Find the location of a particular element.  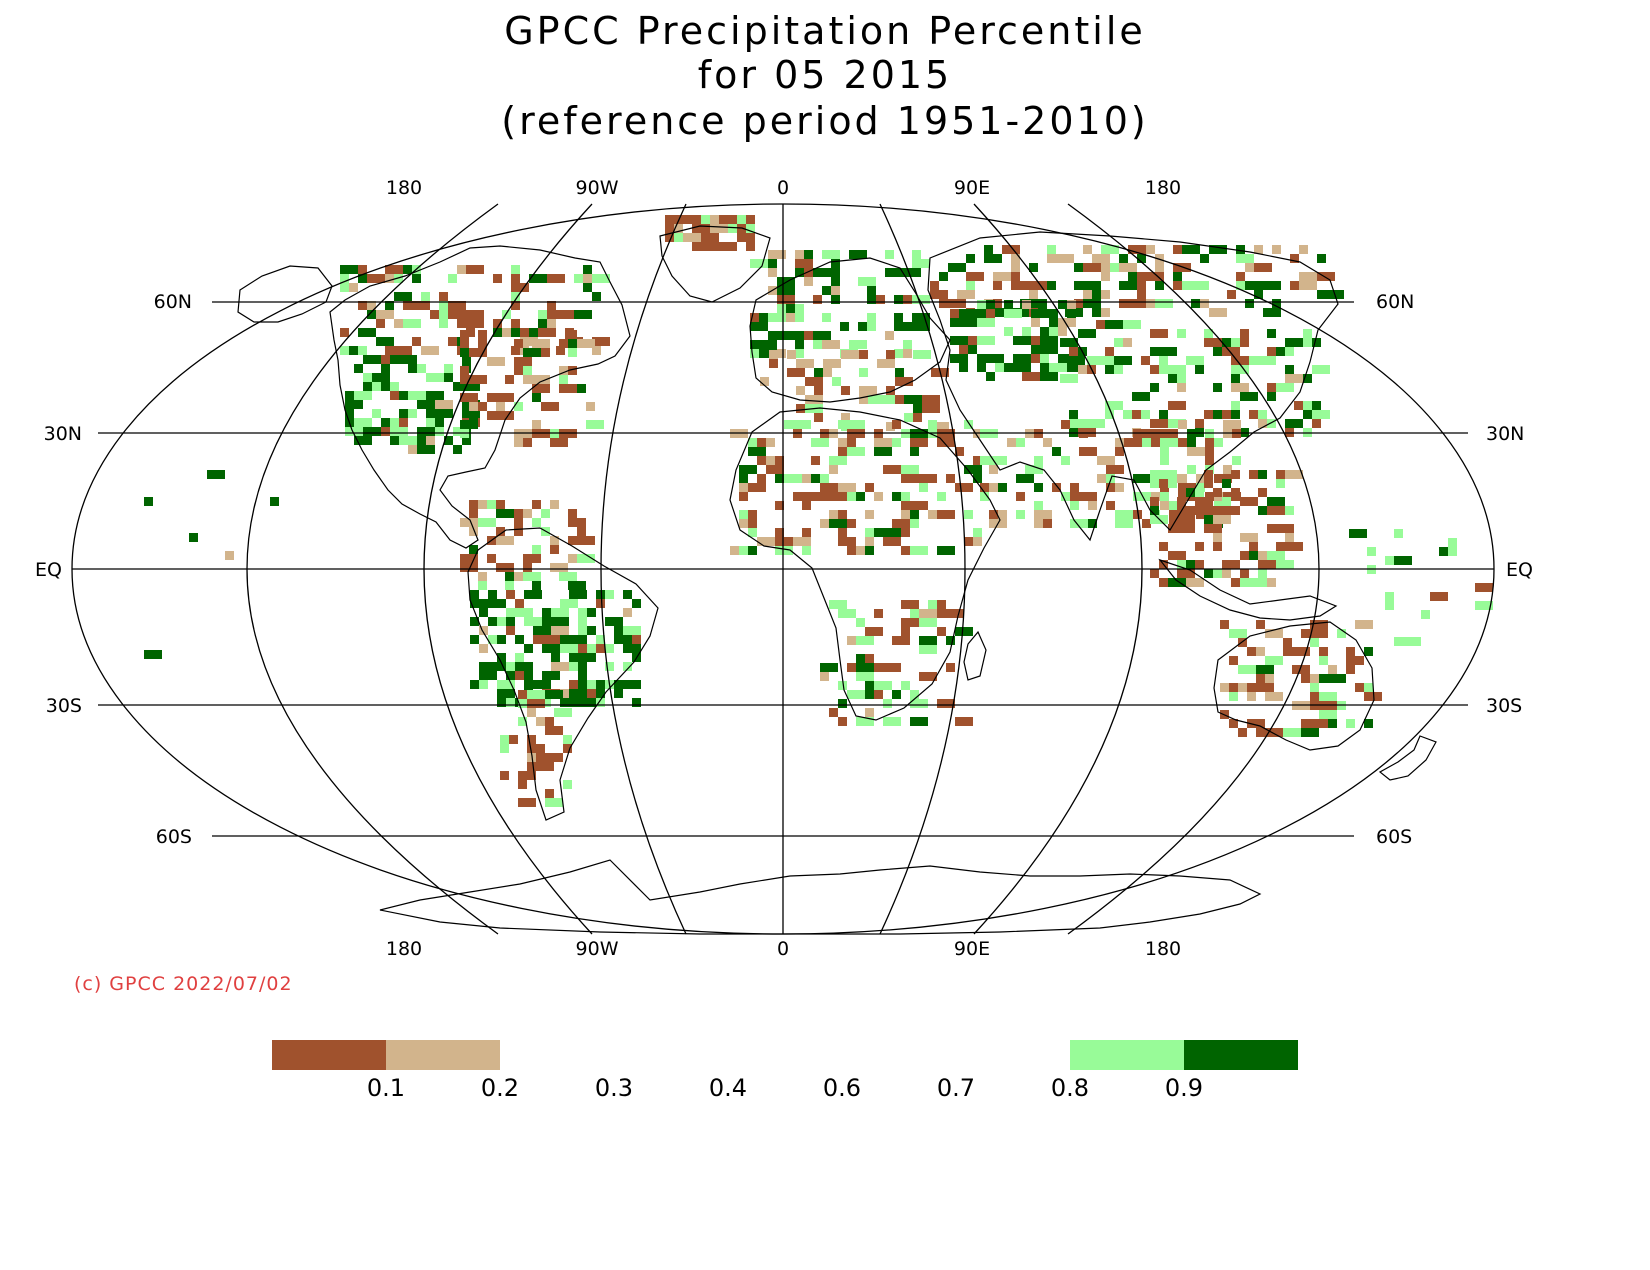

title-line-3: (reference period 1951-2010) is located at coordinates (824, 121).